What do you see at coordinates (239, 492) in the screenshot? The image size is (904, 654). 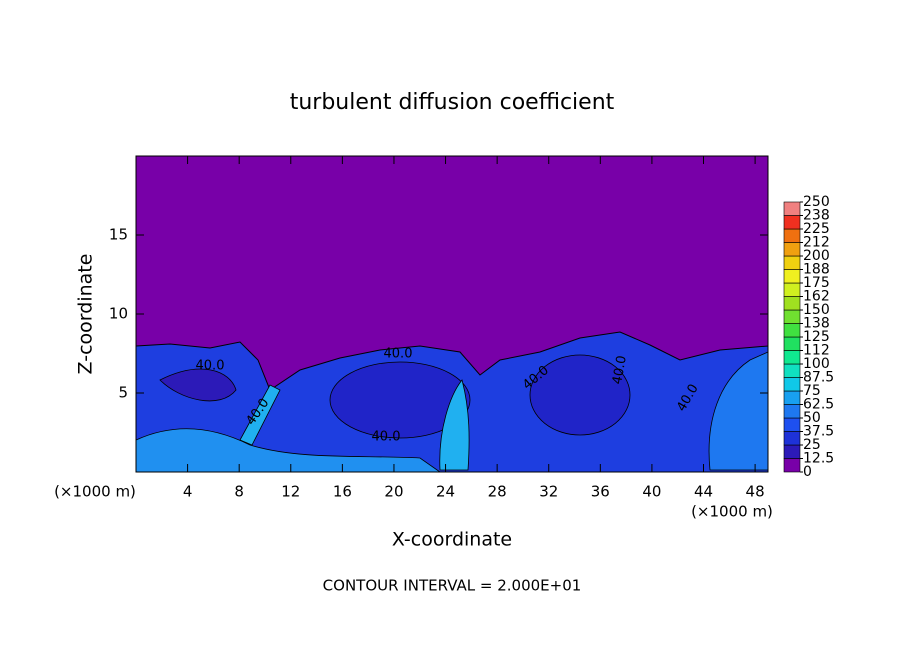 I see `x-tick-label: 8` at bounding box center [239, 492].